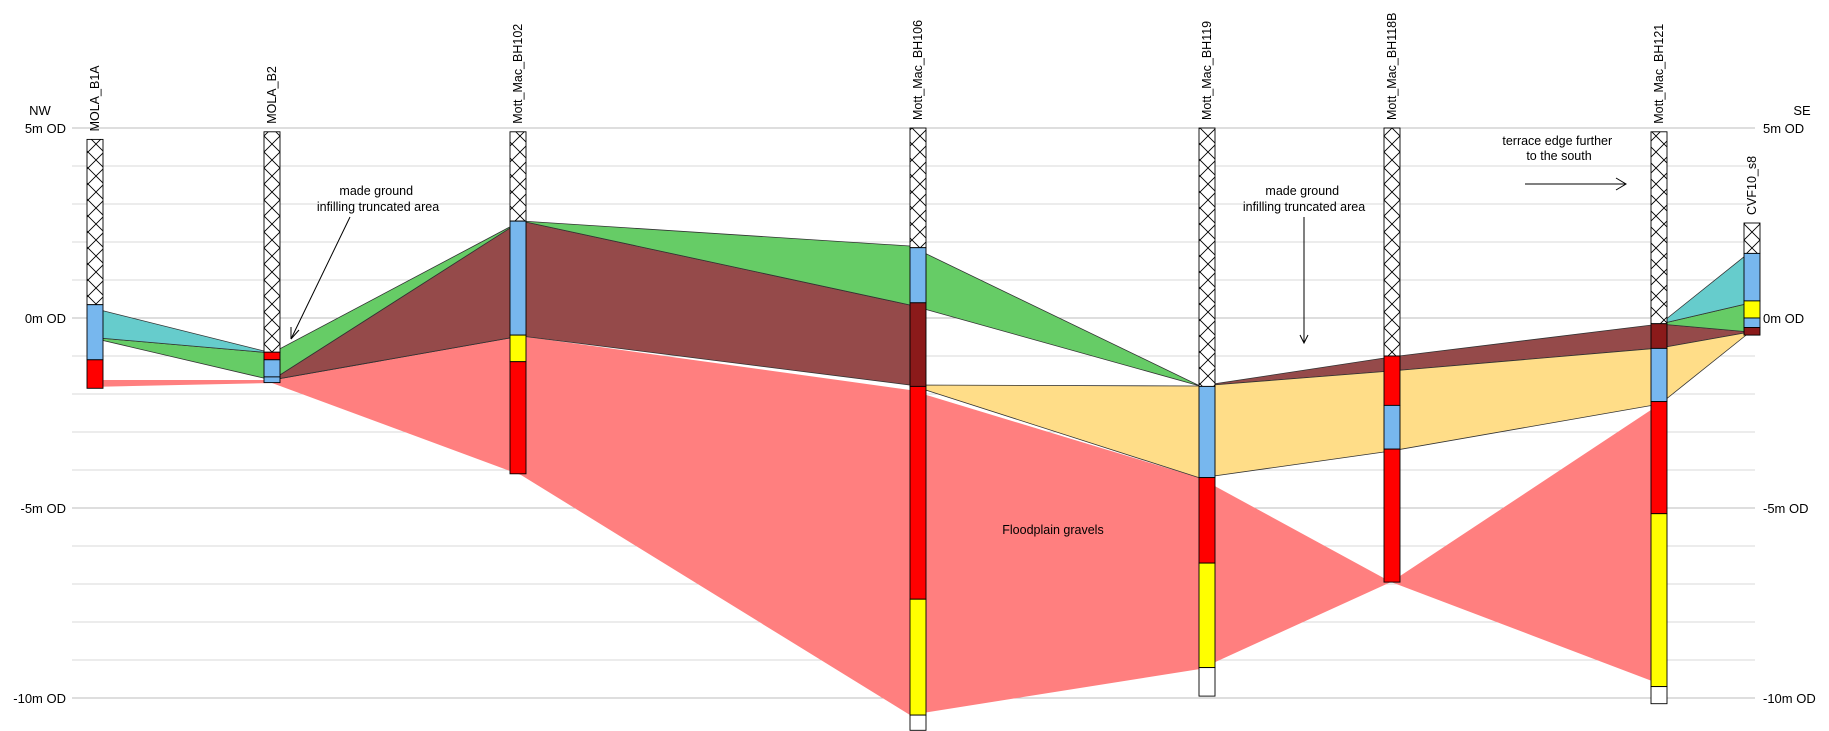  Describe the element at coordinates (1783, 318) in the screenshot. I see `elevation-label-right: 0m OD` at that location.